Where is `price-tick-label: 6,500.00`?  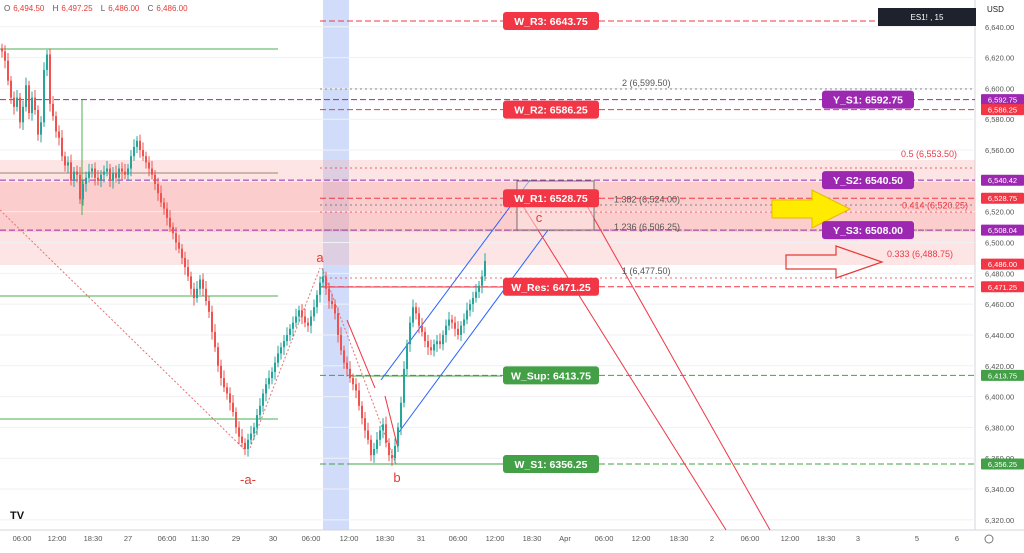
price-tick-label: 6,500.00 is located at coordinates (999, 243).